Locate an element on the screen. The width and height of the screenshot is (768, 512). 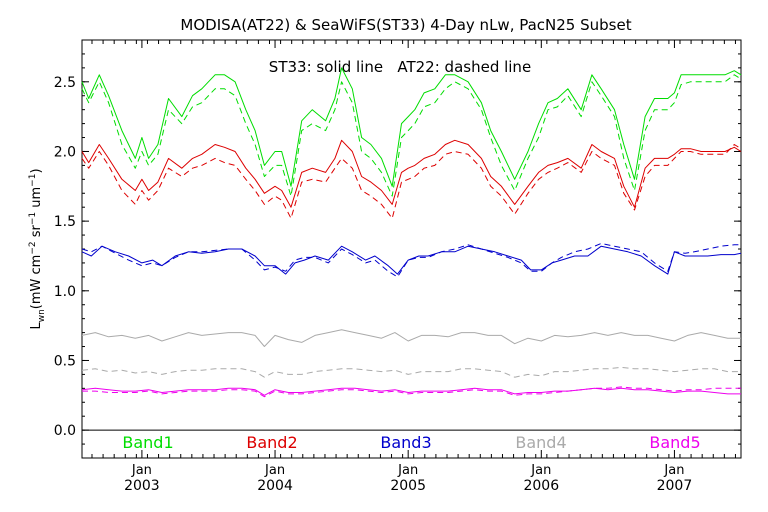
y-axis-label: Lwn(mW cm−2 sr−1 um−1) is located at coordinates (37, 248).